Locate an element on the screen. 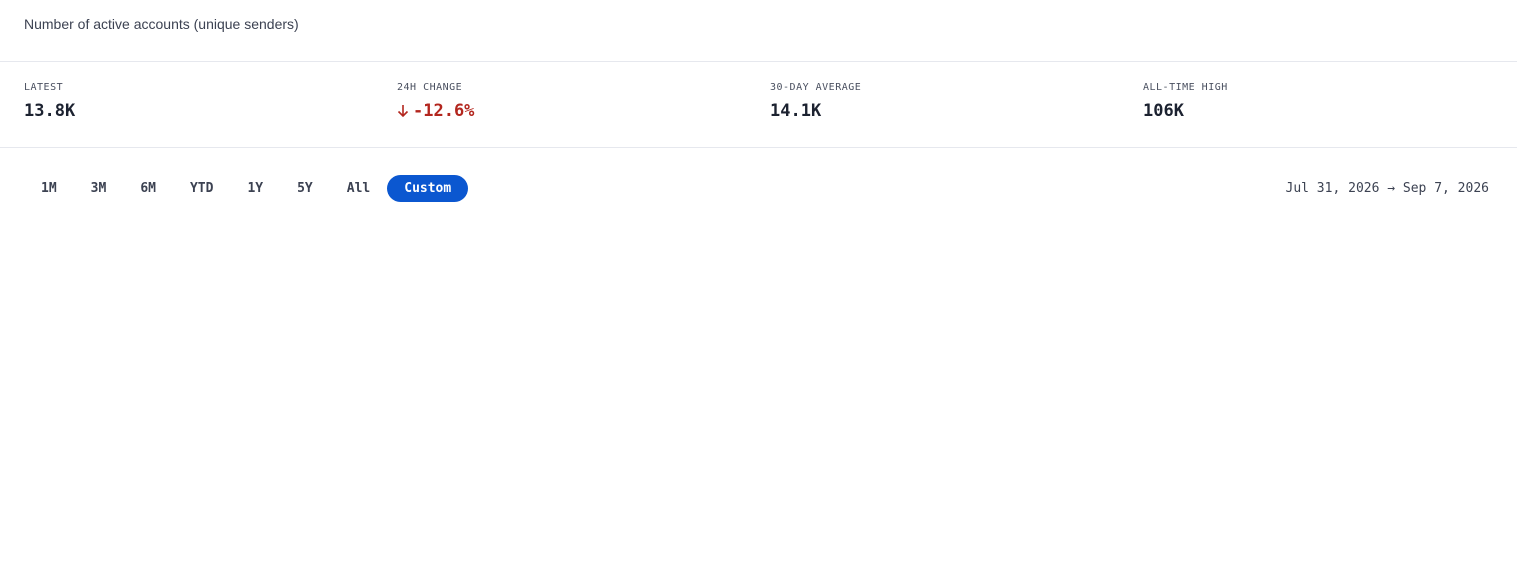 Image resolution: width=1517 pixels, height=571 pixels. stat-label: 24H CHANGE is located at coordinates (430, 87).